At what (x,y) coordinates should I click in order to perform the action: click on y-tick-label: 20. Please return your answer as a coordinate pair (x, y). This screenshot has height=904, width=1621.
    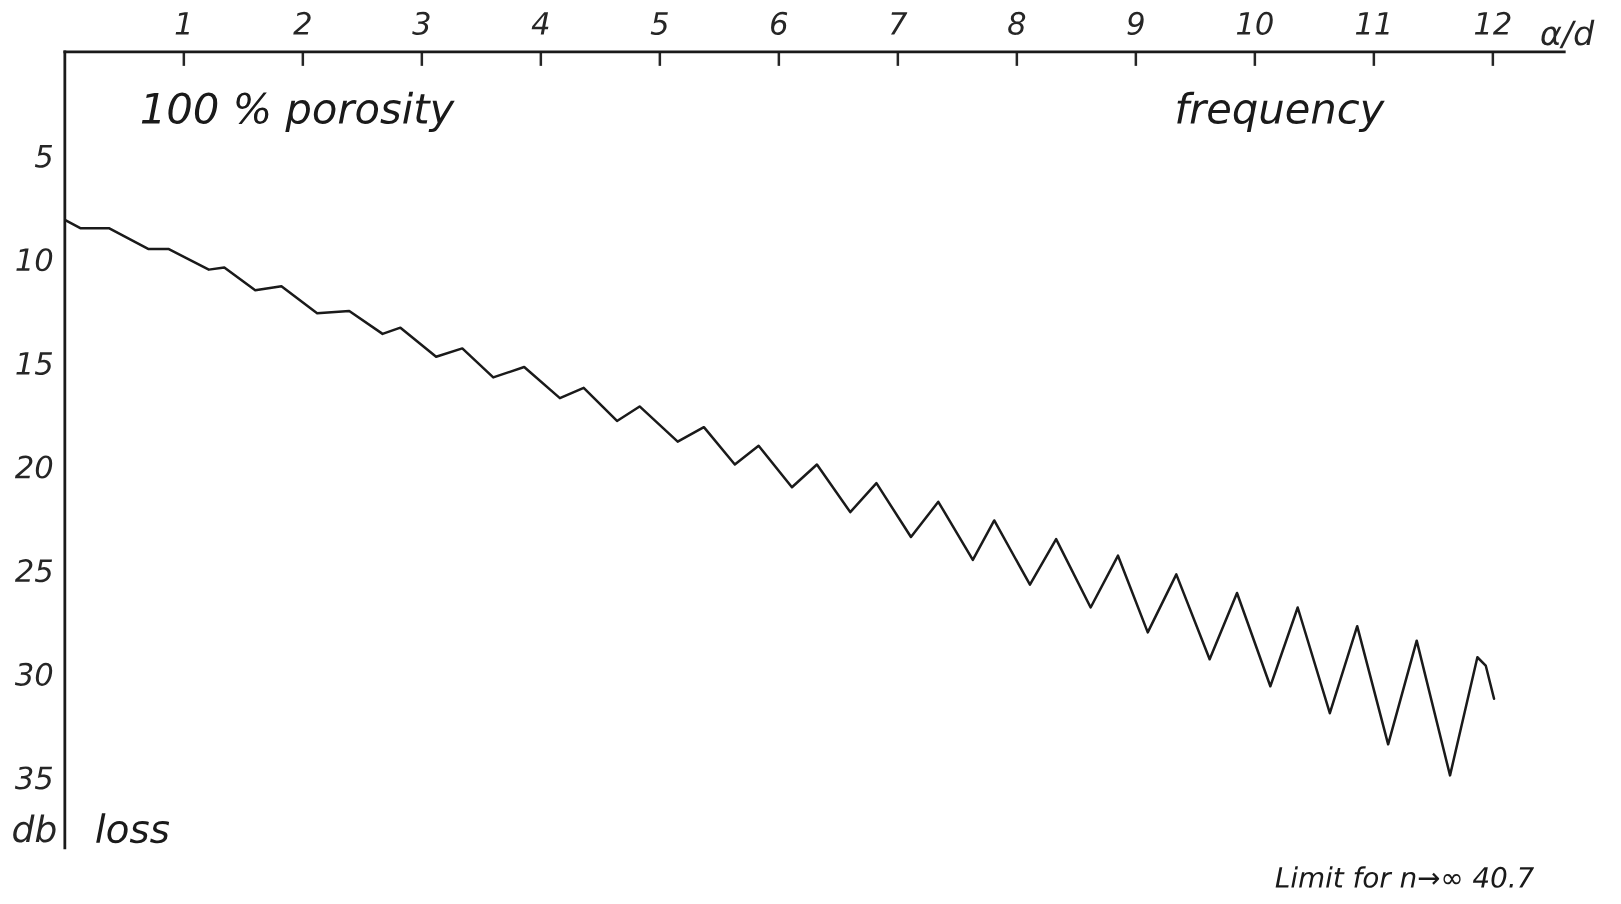
    Looking at the image, I should click on (33, 467).